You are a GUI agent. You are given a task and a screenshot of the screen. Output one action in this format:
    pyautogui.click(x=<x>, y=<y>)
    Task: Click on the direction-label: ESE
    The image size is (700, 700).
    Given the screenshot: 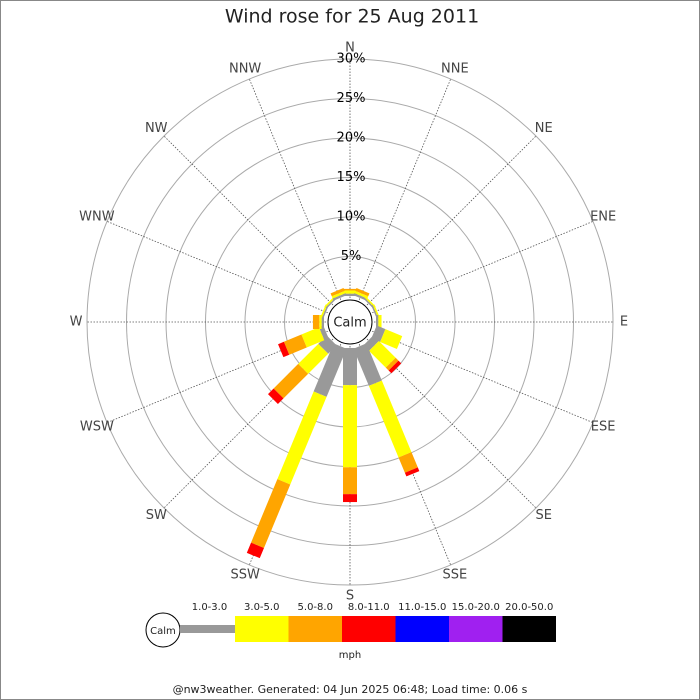 What is the action you would take?
    pyautogui.click(x=603, y=426)
    